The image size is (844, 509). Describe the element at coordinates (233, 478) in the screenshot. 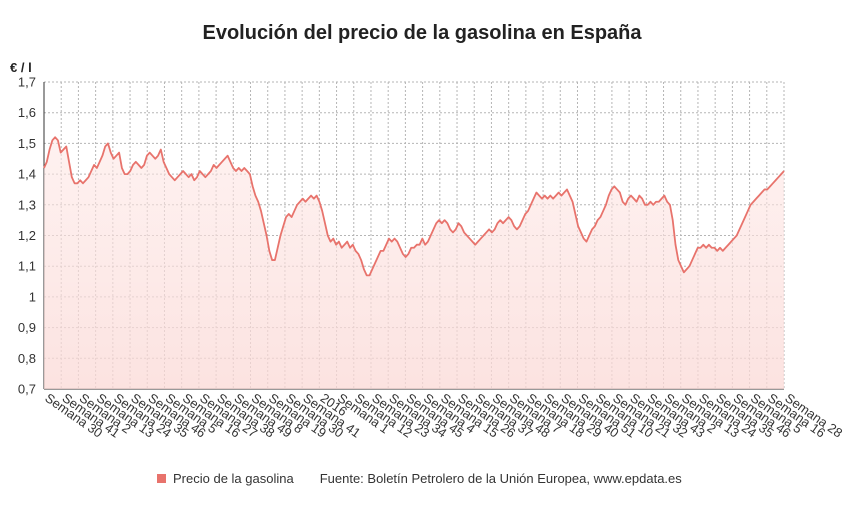

I see `legend-series-label: Precio de la gasolina` at that location.